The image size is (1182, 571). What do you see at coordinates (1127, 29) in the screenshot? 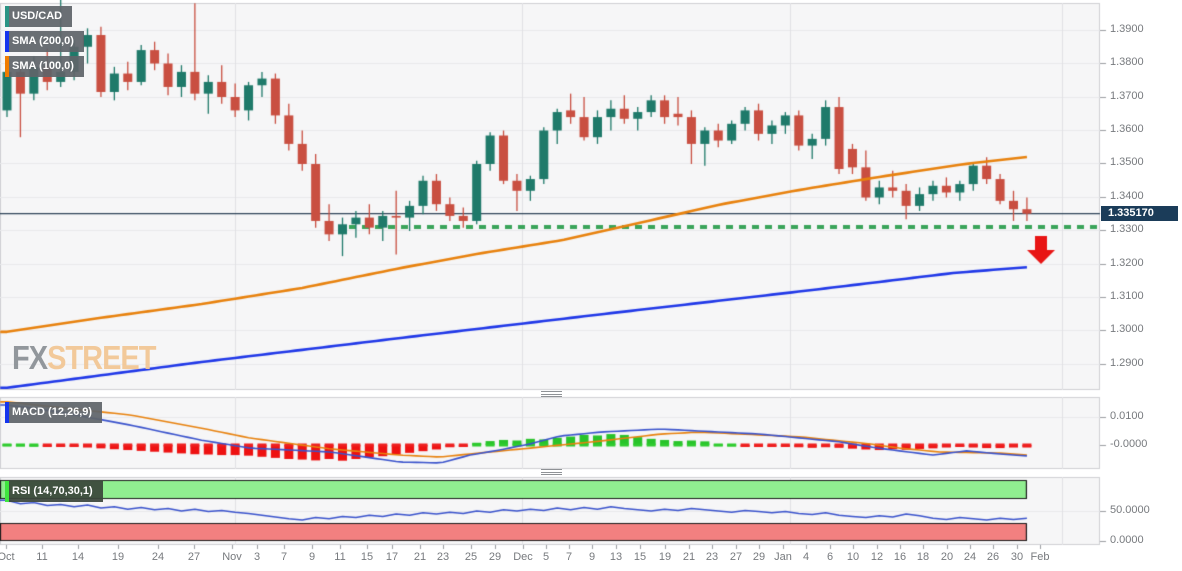
I see `price-tick-label: 1.3900` at bounding box center [1127, 29].